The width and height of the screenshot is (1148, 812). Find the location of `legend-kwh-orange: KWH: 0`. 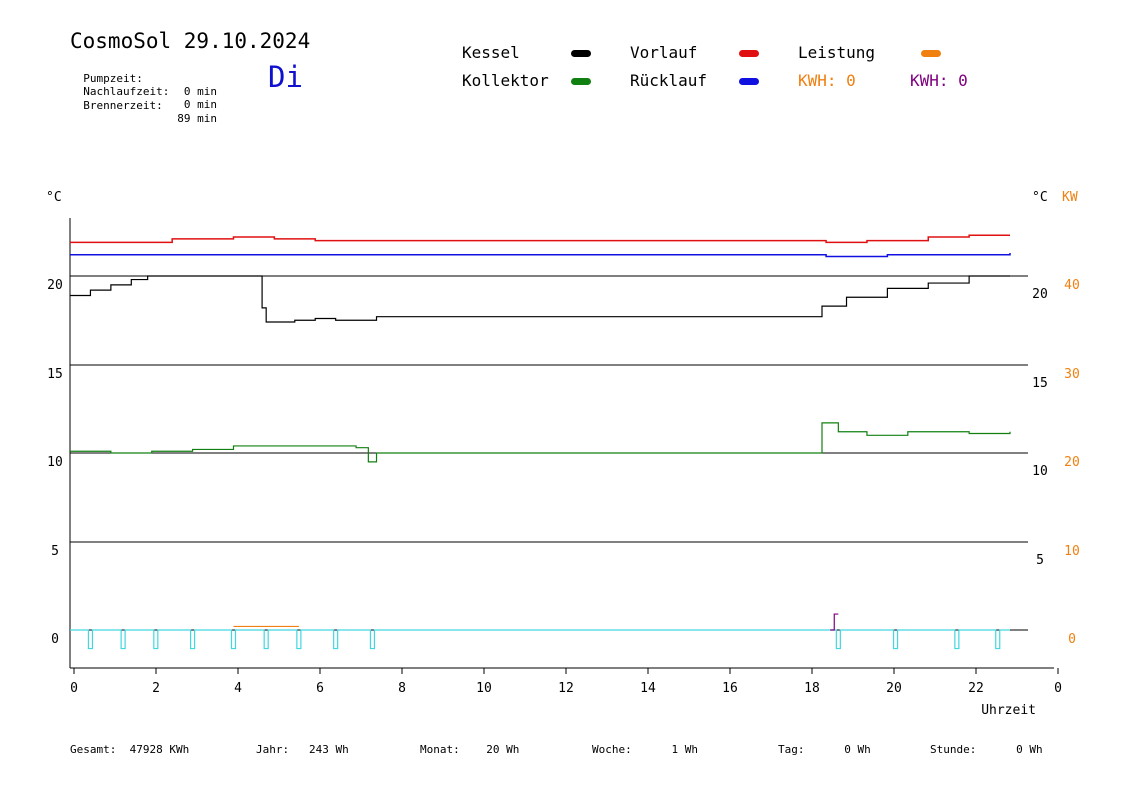

legend-kwh-orange: KWH: 0 is located at coordinates (827, 80).